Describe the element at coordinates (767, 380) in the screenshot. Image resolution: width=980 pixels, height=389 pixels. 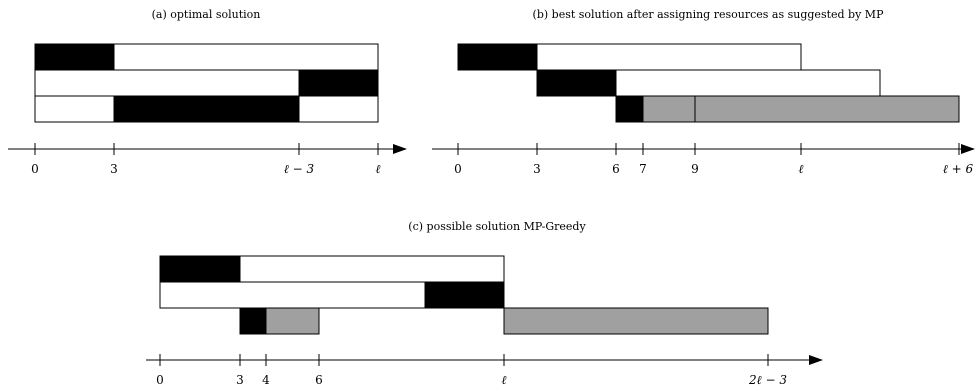
I see `tick-label: 2ℓ − 3` at that location.